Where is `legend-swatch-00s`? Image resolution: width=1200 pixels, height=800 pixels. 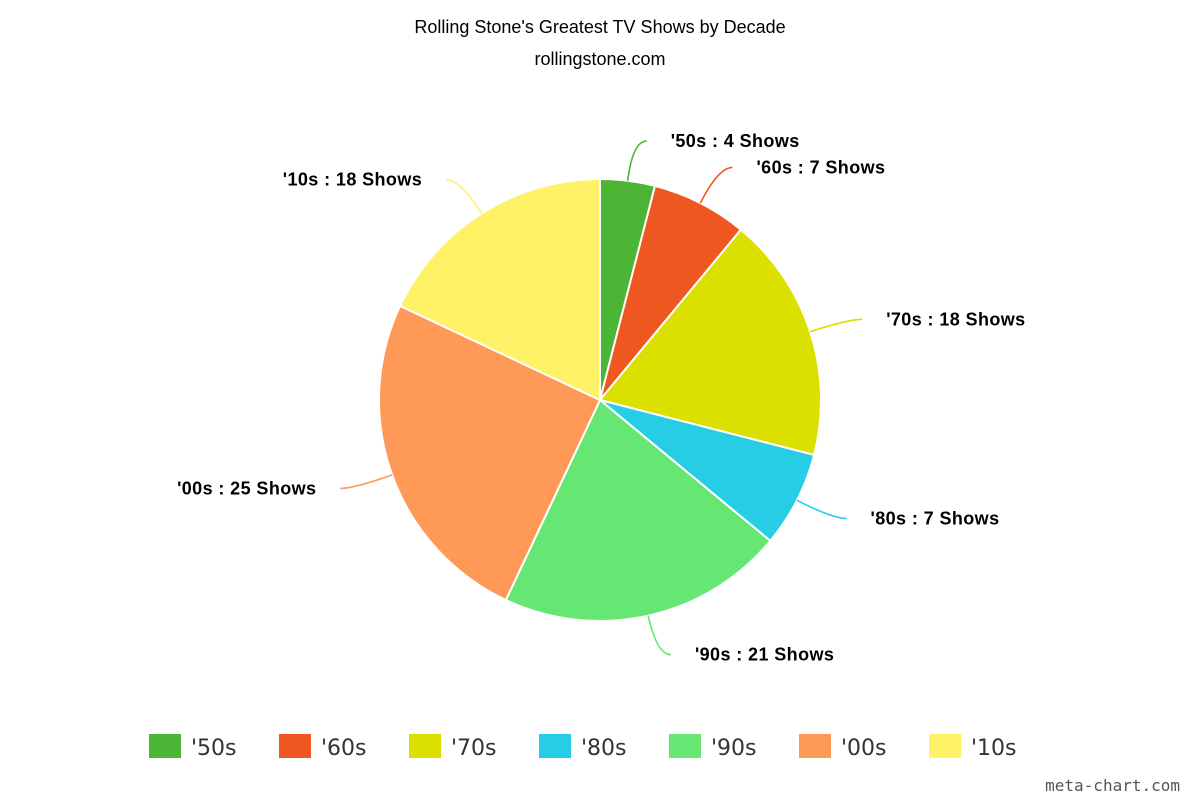
legend-swatch-00s is located at coordinates (815, 746).